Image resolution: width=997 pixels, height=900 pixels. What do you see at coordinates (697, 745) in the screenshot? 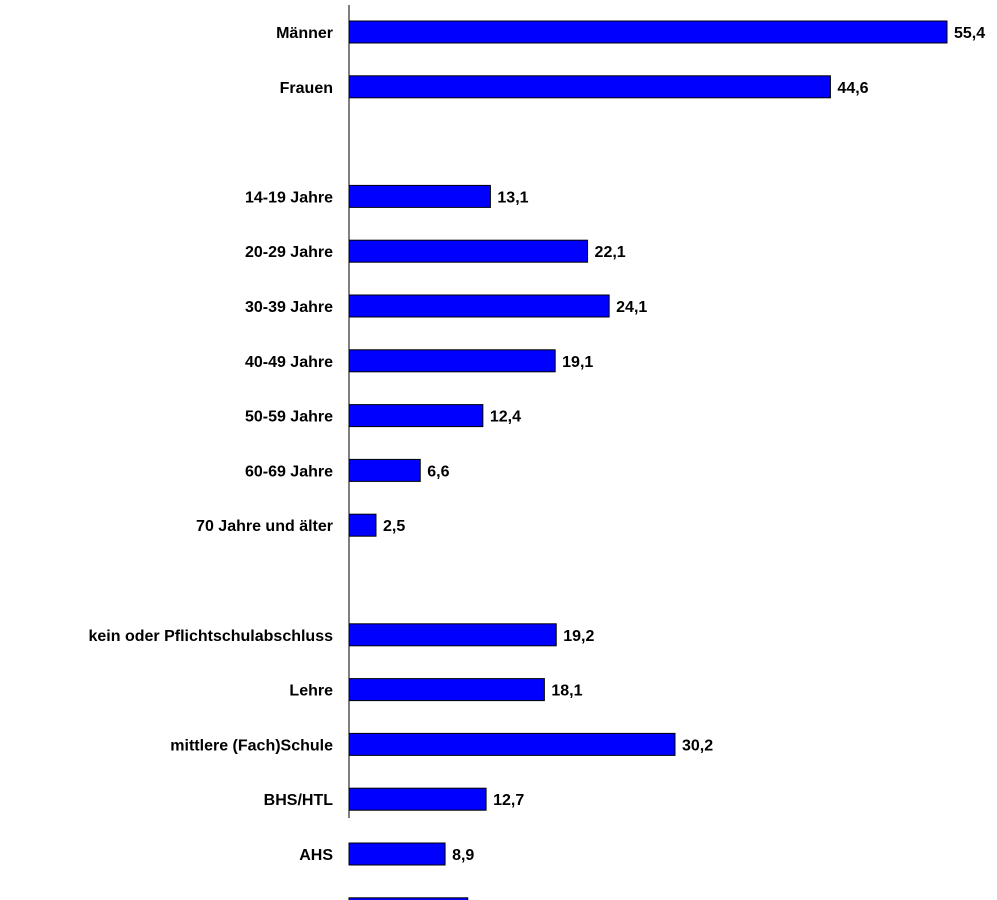
I see `value-label: 30,2` at bounding box center [697, 745].